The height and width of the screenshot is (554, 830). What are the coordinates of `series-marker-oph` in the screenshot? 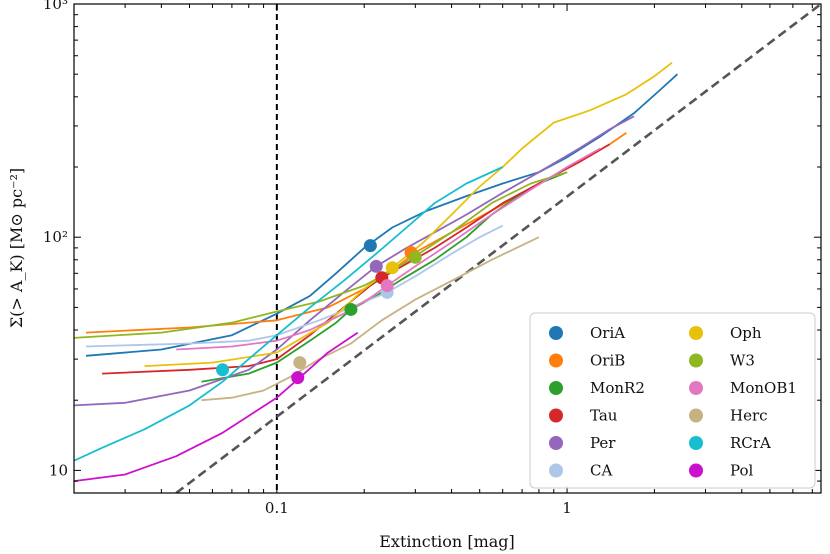 It's located at (392, 268).